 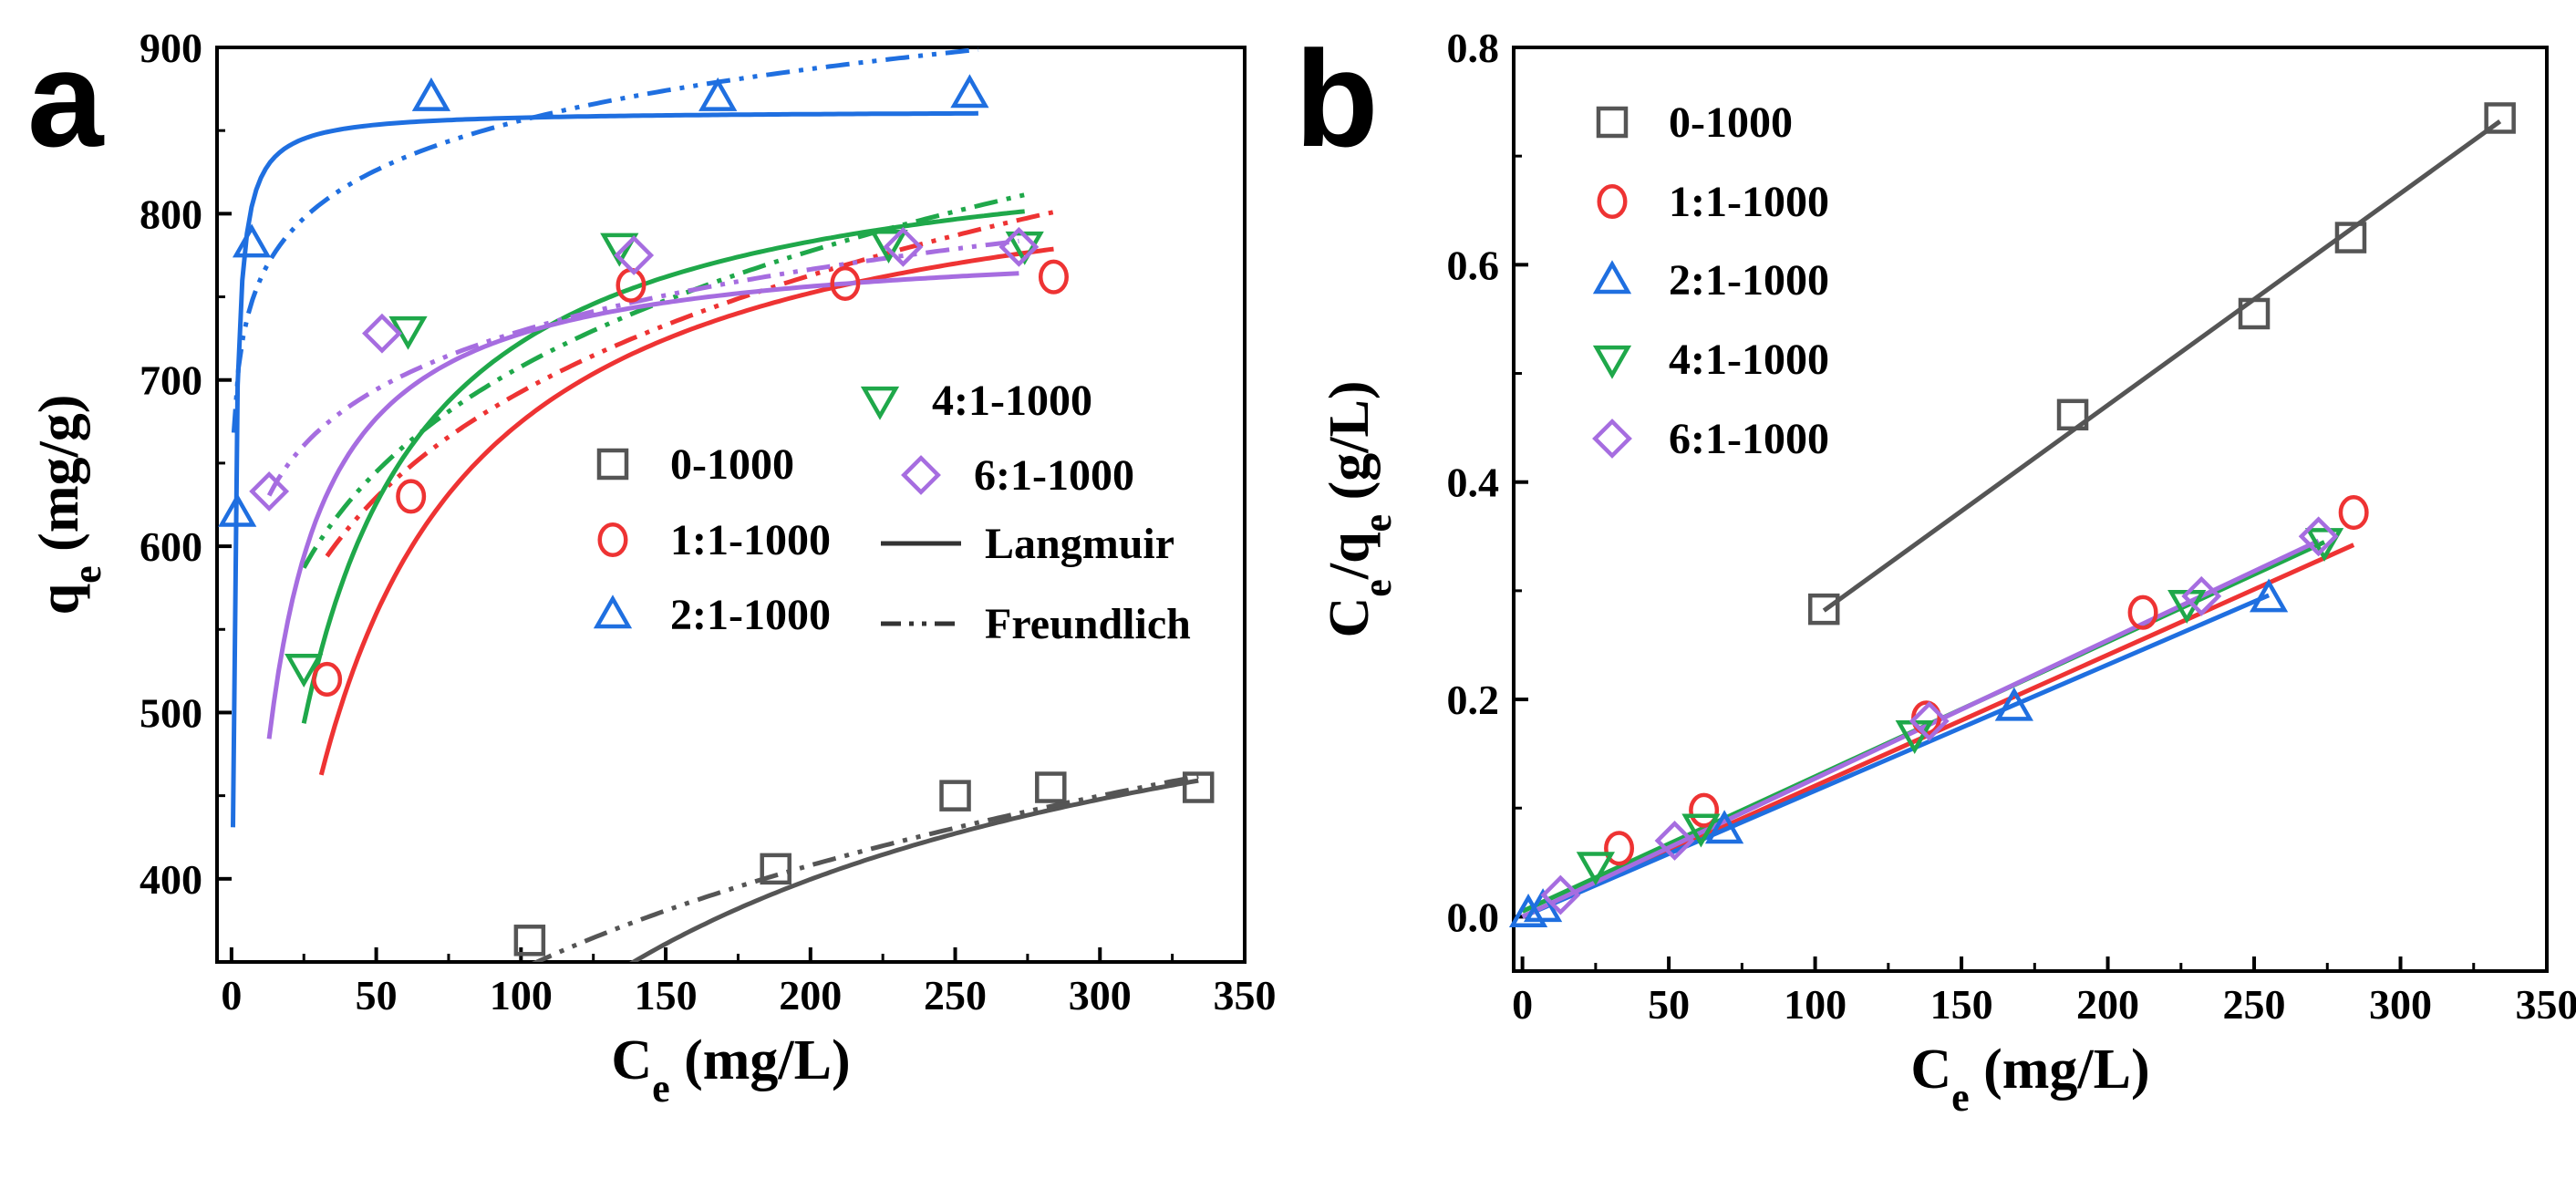 What do you see at coordinates (1359, 509) in the screenshot?
I see `y-axis-title: Ce/qe (g/L)` at bounding box center [1359, 509].